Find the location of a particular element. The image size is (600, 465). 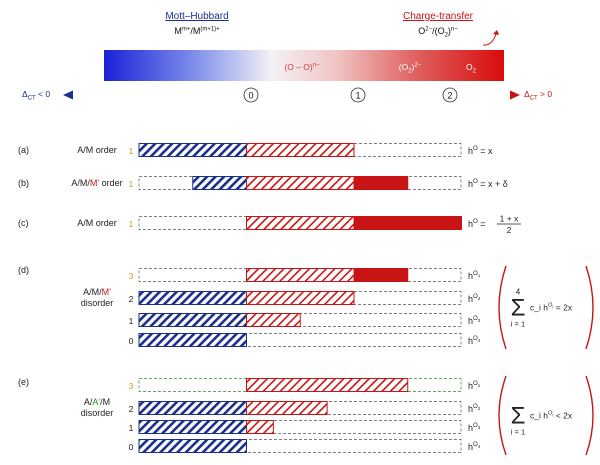

curved-arrow-head-icon is located at coordinates (496, 32).